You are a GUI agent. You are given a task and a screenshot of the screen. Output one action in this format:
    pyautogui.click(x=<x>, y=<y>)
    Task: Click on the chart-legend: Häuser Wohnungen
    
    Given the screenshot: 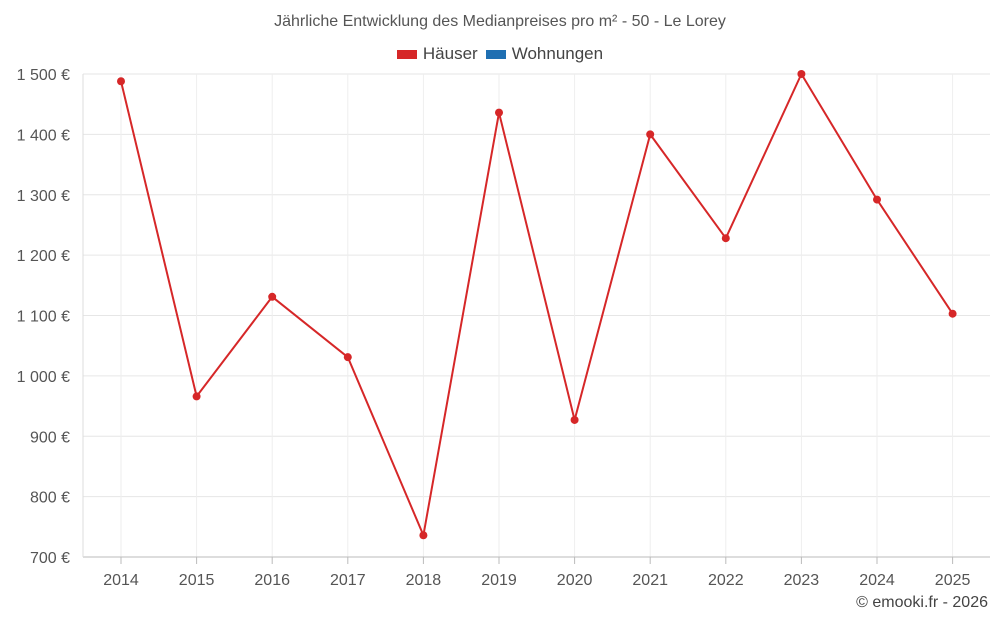 What is the action you would take?
    pyautogui.click(x=500, y=54)
    